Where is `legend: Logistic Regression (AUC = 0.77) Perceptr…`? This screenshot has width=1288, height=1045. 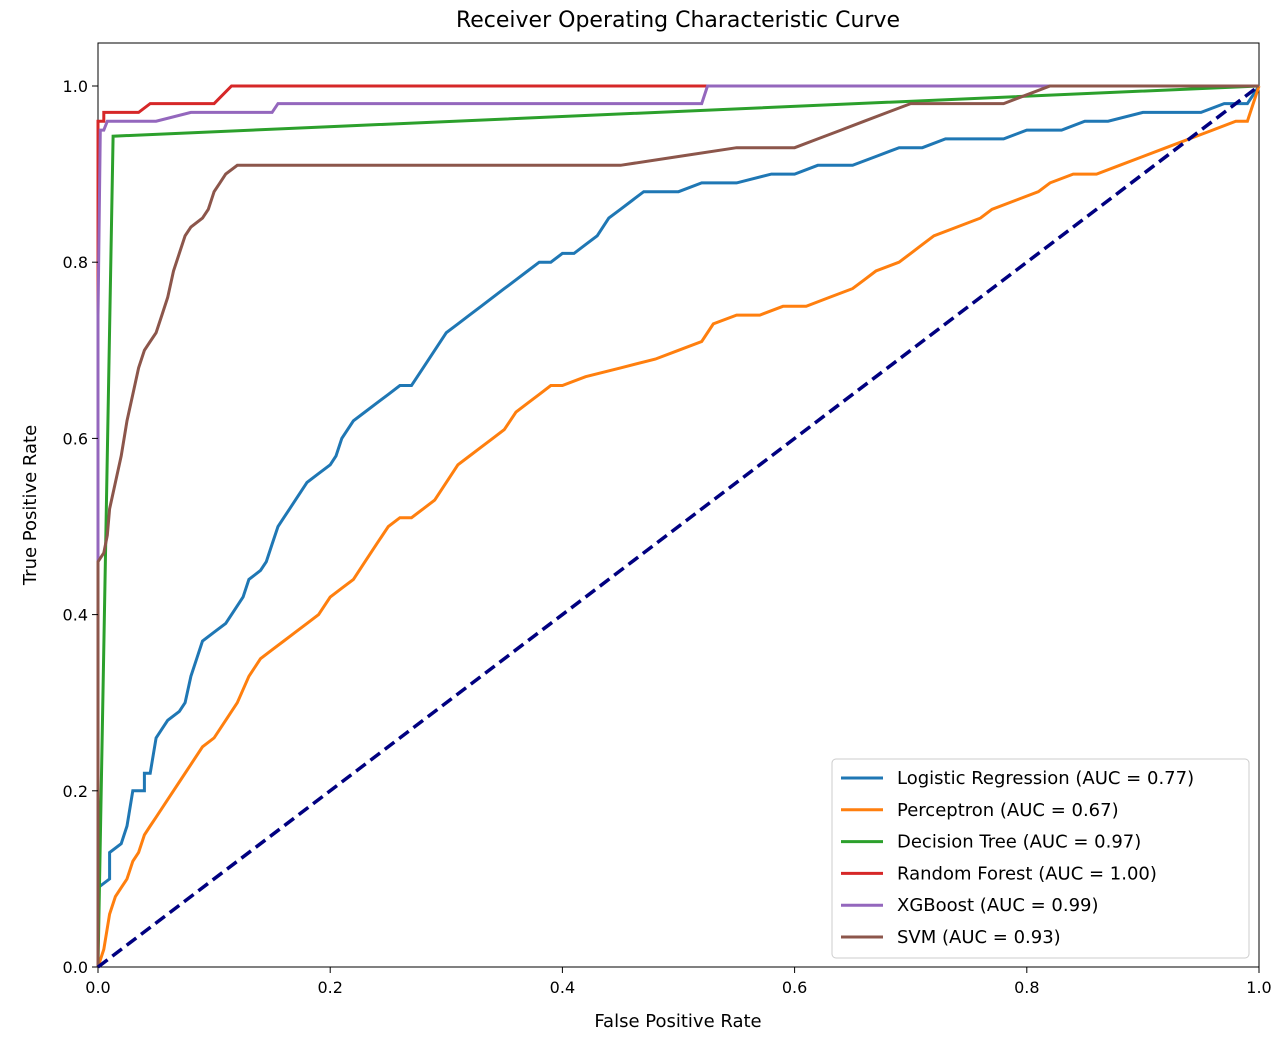 legend: Logistic Regression (AUC = 0.77) Perceptr… is located at coordinates (1040, 858).